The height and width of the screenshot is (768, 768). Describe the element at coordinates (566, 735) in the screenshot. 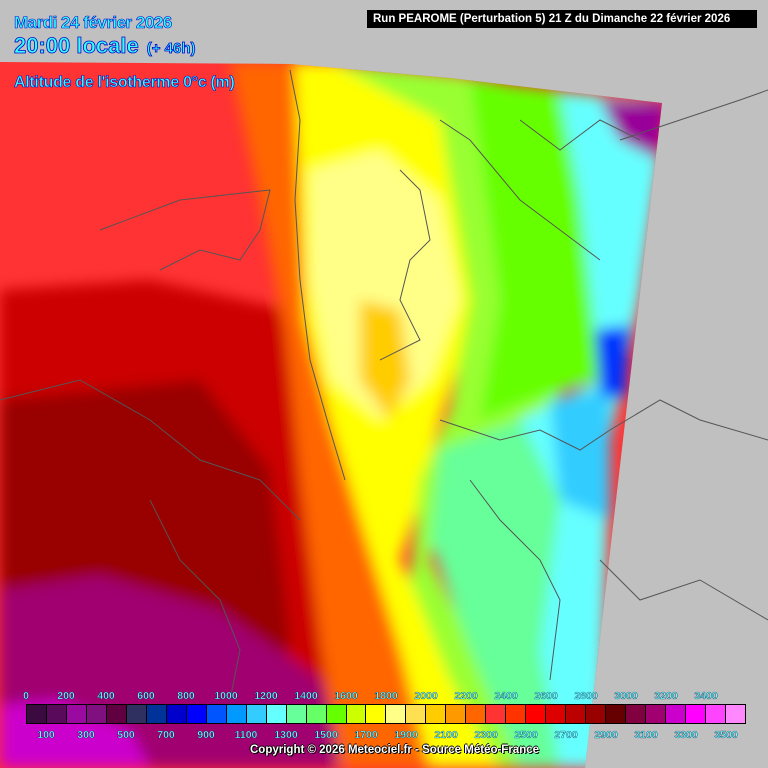

I see `scale-label-bottom: 2700` at that location.